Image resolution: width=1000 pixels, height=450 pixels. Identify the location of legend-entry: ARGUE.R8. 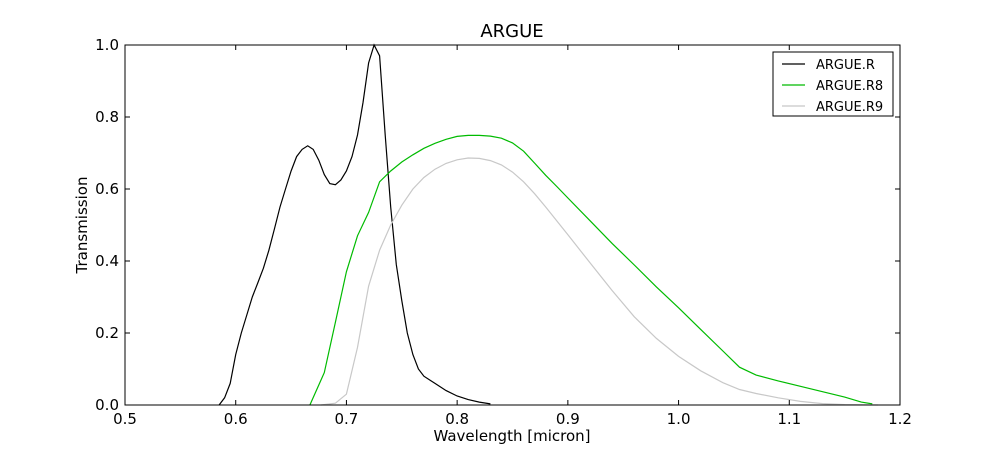
(849, 86).